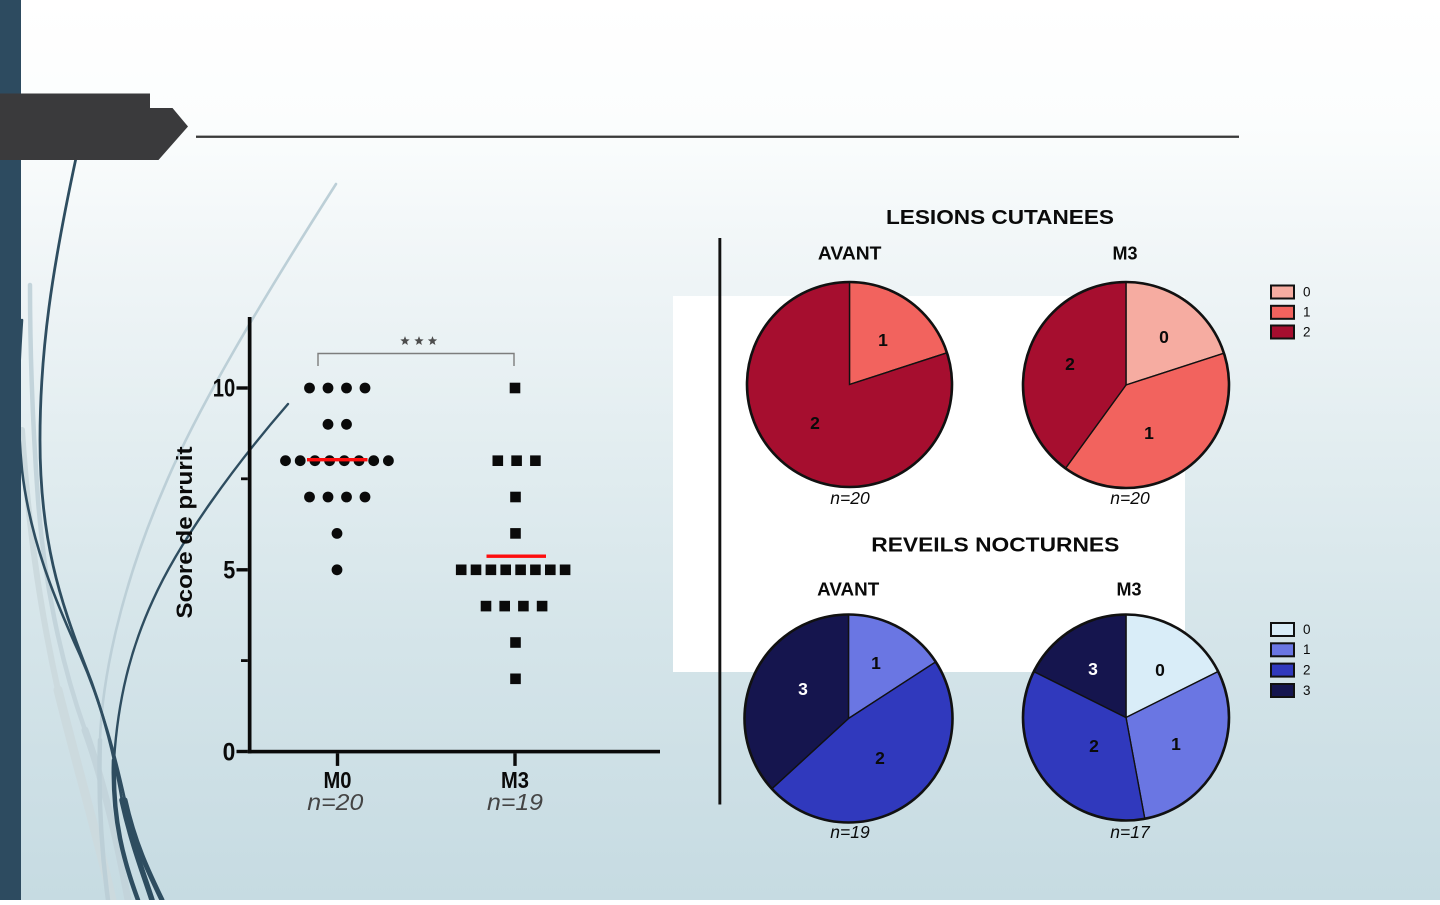 The height and width of the screenshot is (905, 1440). Describe the element at coordinates (224, 389) in the screenshot. I see `svg-text: 10` at that location.